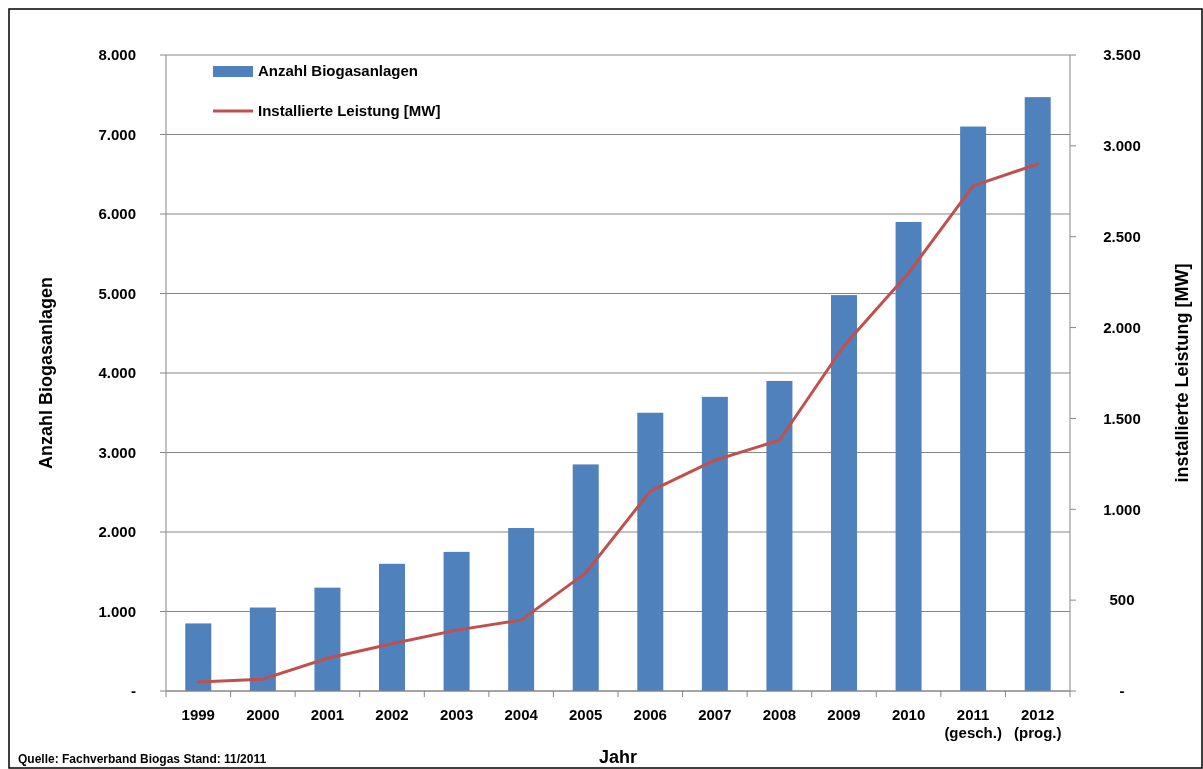 Image resolution: width=1203 pixels, height=769 pixels. Describe the element at coordinates (973, 723) in the screenshot. I see `x-tick-label: 2011 (gesch.)` at that location.